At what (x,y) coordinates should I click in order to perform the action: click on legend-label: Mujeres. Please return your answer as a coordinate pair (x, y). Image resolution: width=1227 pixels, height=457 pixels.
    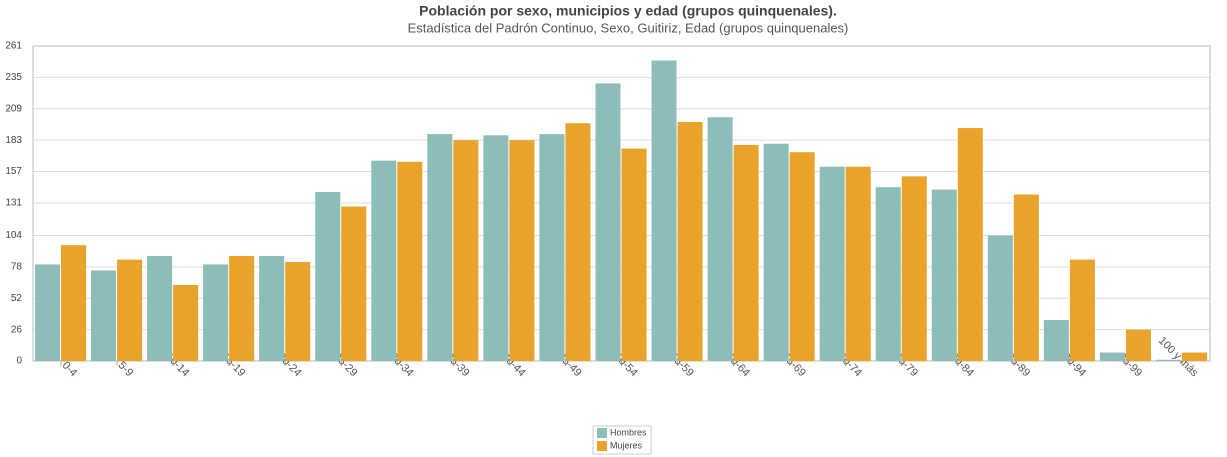
    Looking at the image, I should click on (626, 445).